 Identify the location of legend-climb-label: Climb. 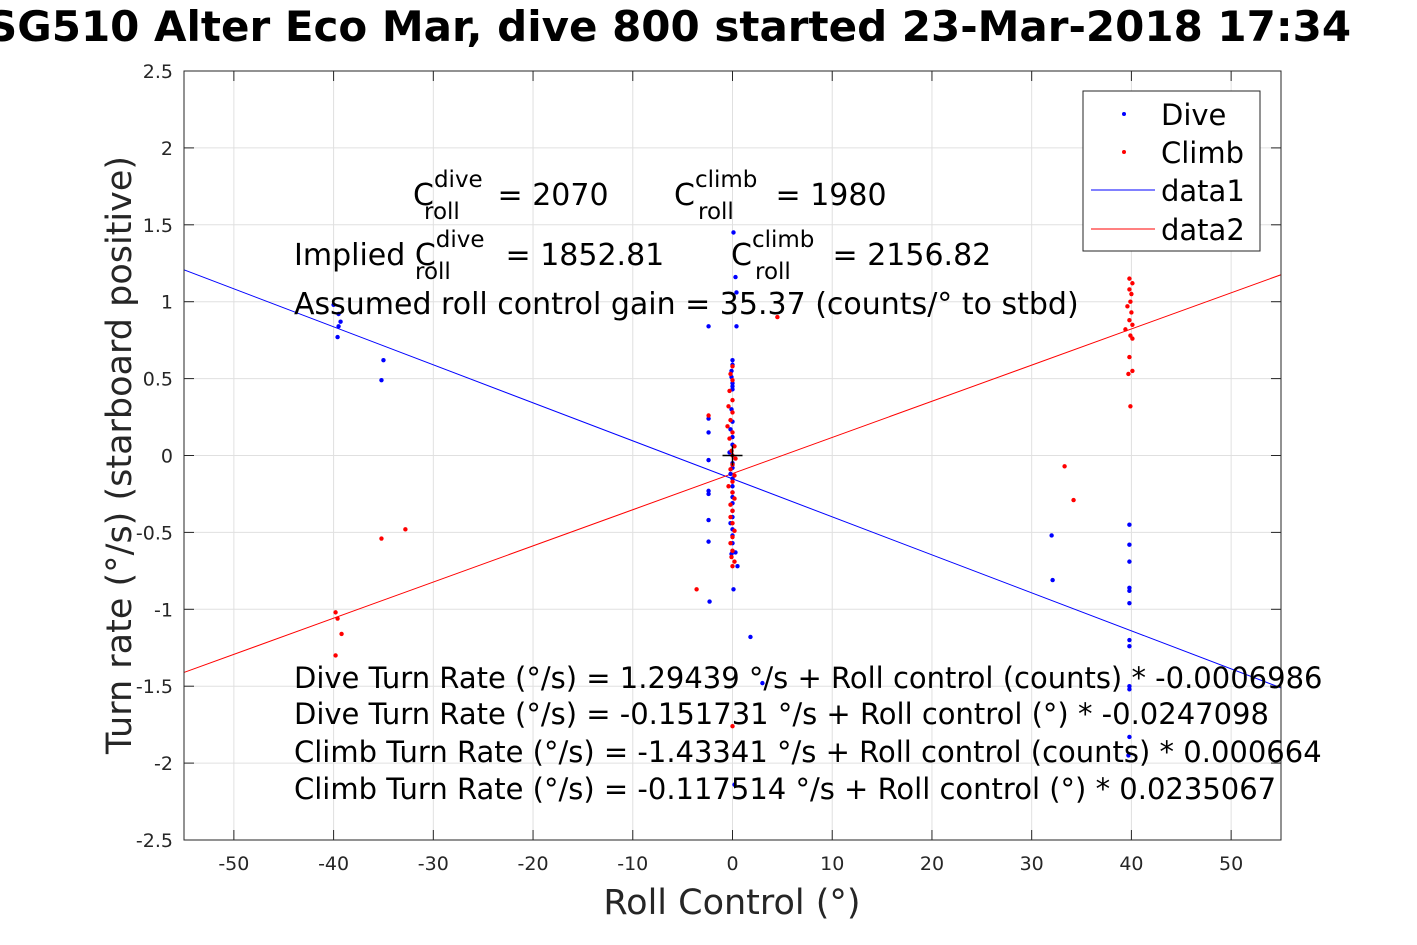
(1202, 153).